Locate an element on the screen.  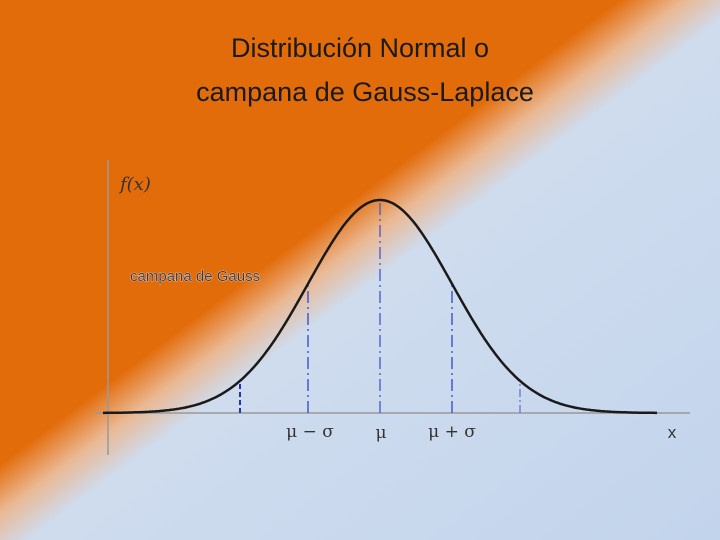
y-axis-label: f(x) is located at coordinates (134, 184).